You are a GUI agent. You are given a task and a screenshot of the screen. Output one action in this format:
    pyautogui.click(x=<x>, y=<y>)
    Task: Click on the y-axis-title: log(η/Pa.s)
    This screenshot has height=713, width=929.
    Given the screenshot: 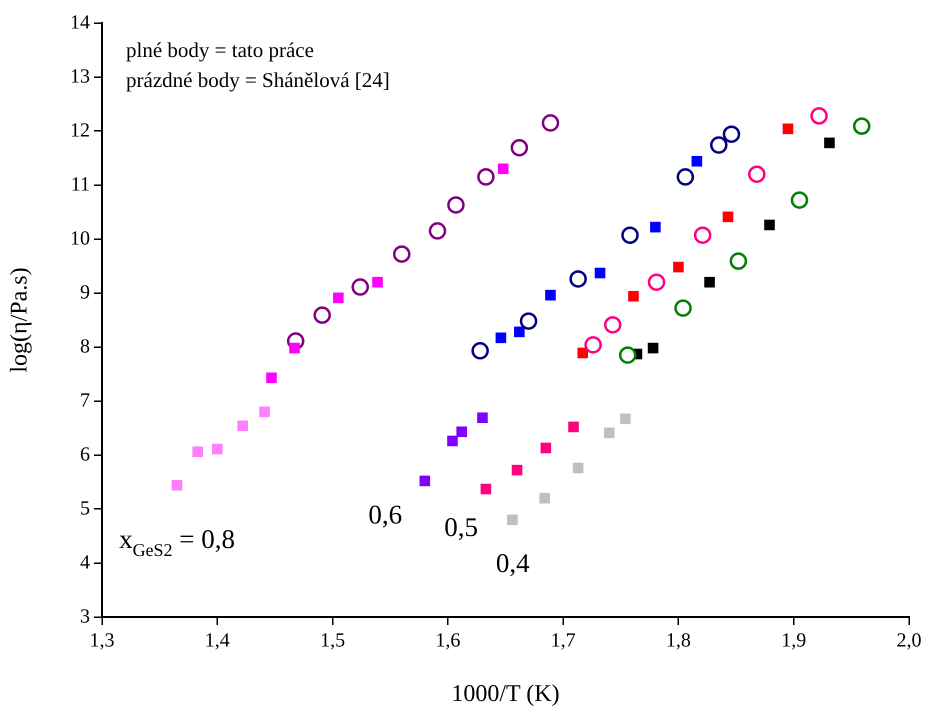 What is the action you would take?
    pyautogui.click(x=19, y=320)
    